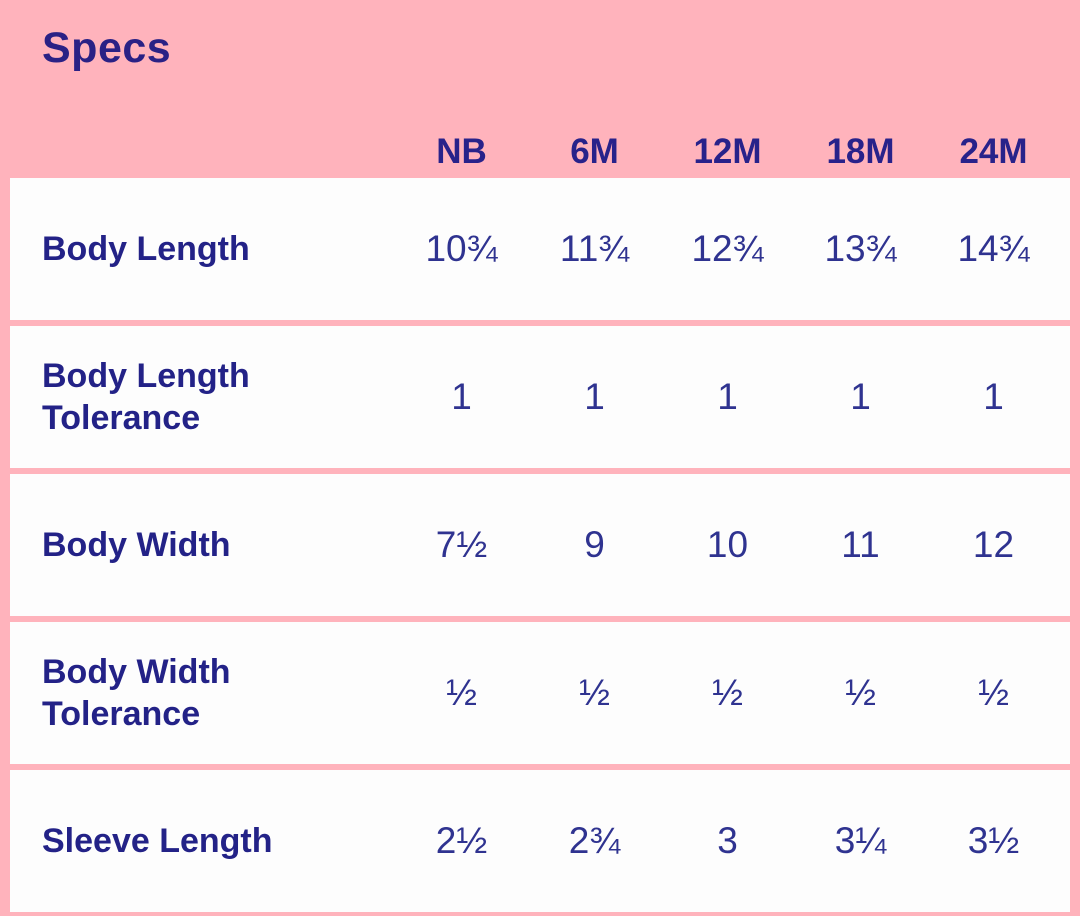 The height and width of the screenshot is (916, 1080). What do you see at coordinates (594, 248) in the screenshot?
I see `spec-value-cell: 11¾` at bounding box center [594, 248].